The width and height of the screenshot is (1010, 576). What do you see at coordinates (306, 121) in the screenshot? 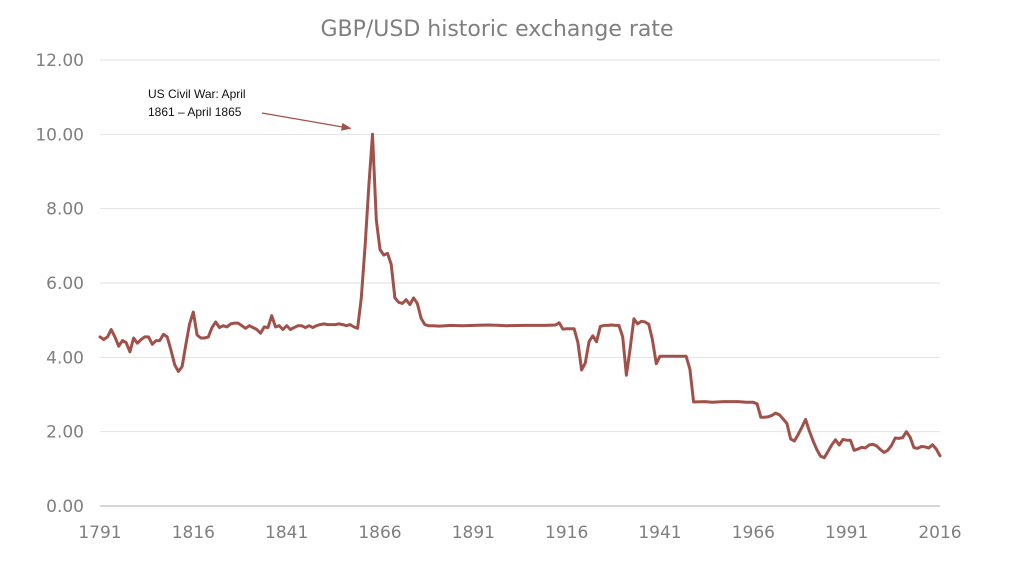
I see `annotation-arrow` at bounding box center [306, 121].